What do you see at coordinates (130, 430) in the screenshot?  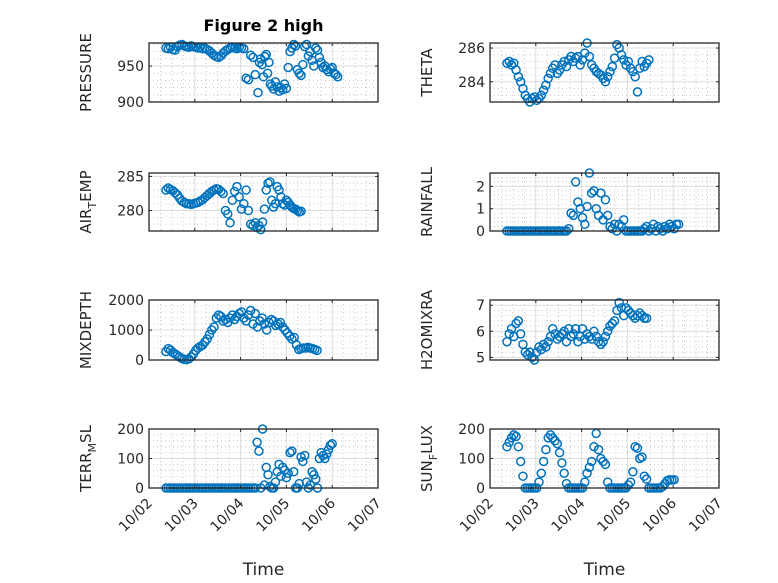 I see `y-tick-label: 200` at bounding box center [130, 430].